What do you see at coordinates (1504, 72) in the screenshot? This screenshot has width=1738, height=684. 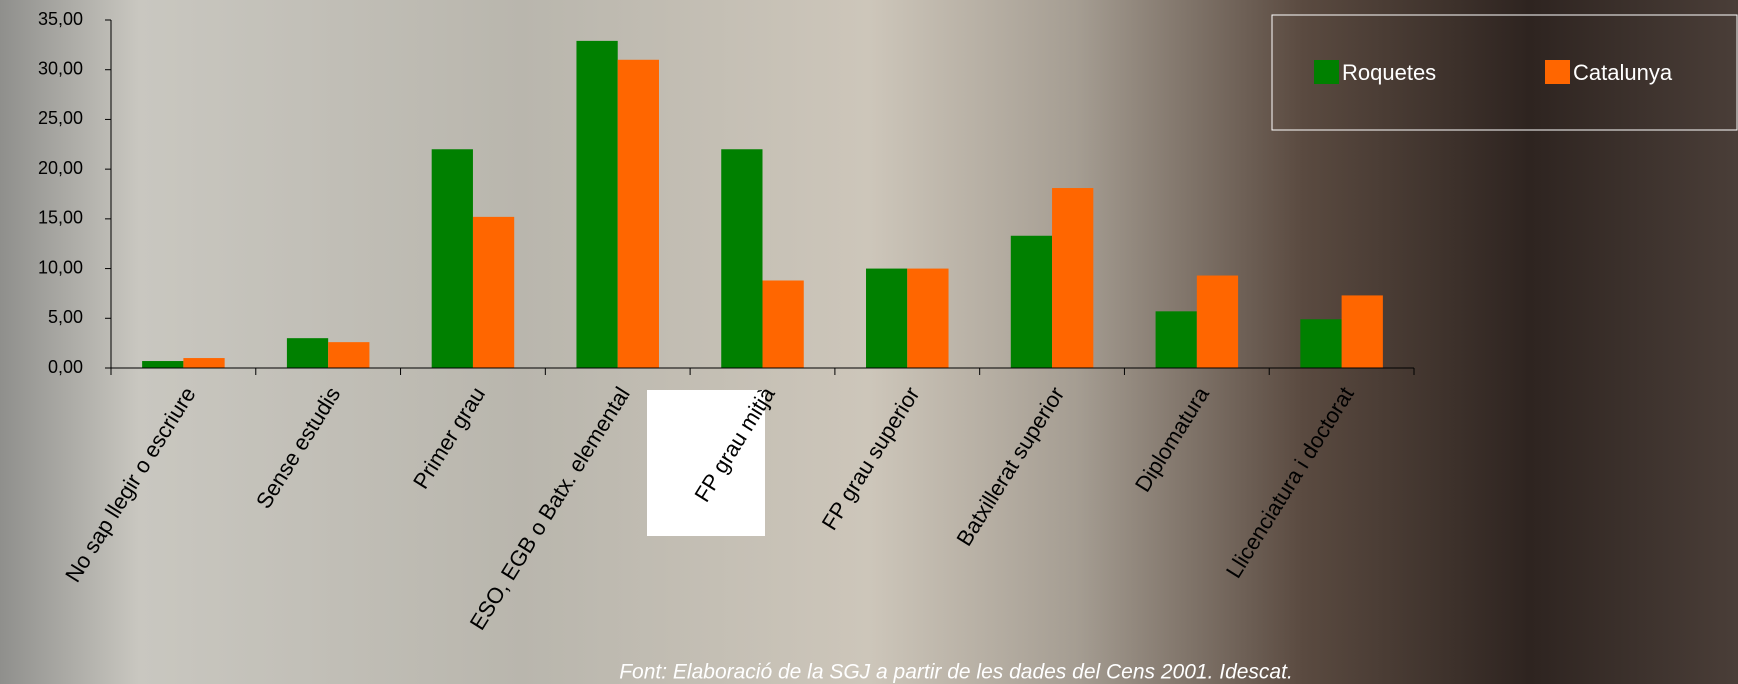 I see `legend-box` at bounding box center [1504, 72].